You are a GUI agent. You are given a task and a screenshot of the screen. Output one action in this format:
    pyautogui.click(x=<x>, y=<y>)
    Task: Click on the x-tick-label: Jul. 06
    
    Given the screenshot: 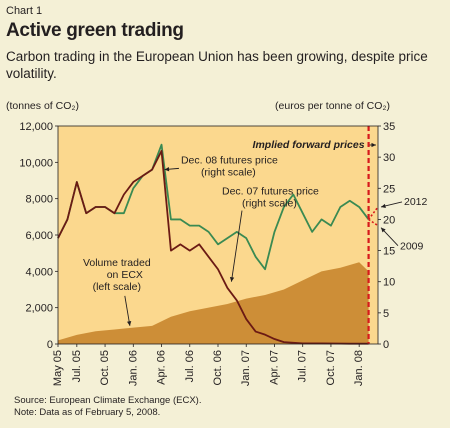 What is the action you would take?
    pyautogui.click(x=190, y=366)
    